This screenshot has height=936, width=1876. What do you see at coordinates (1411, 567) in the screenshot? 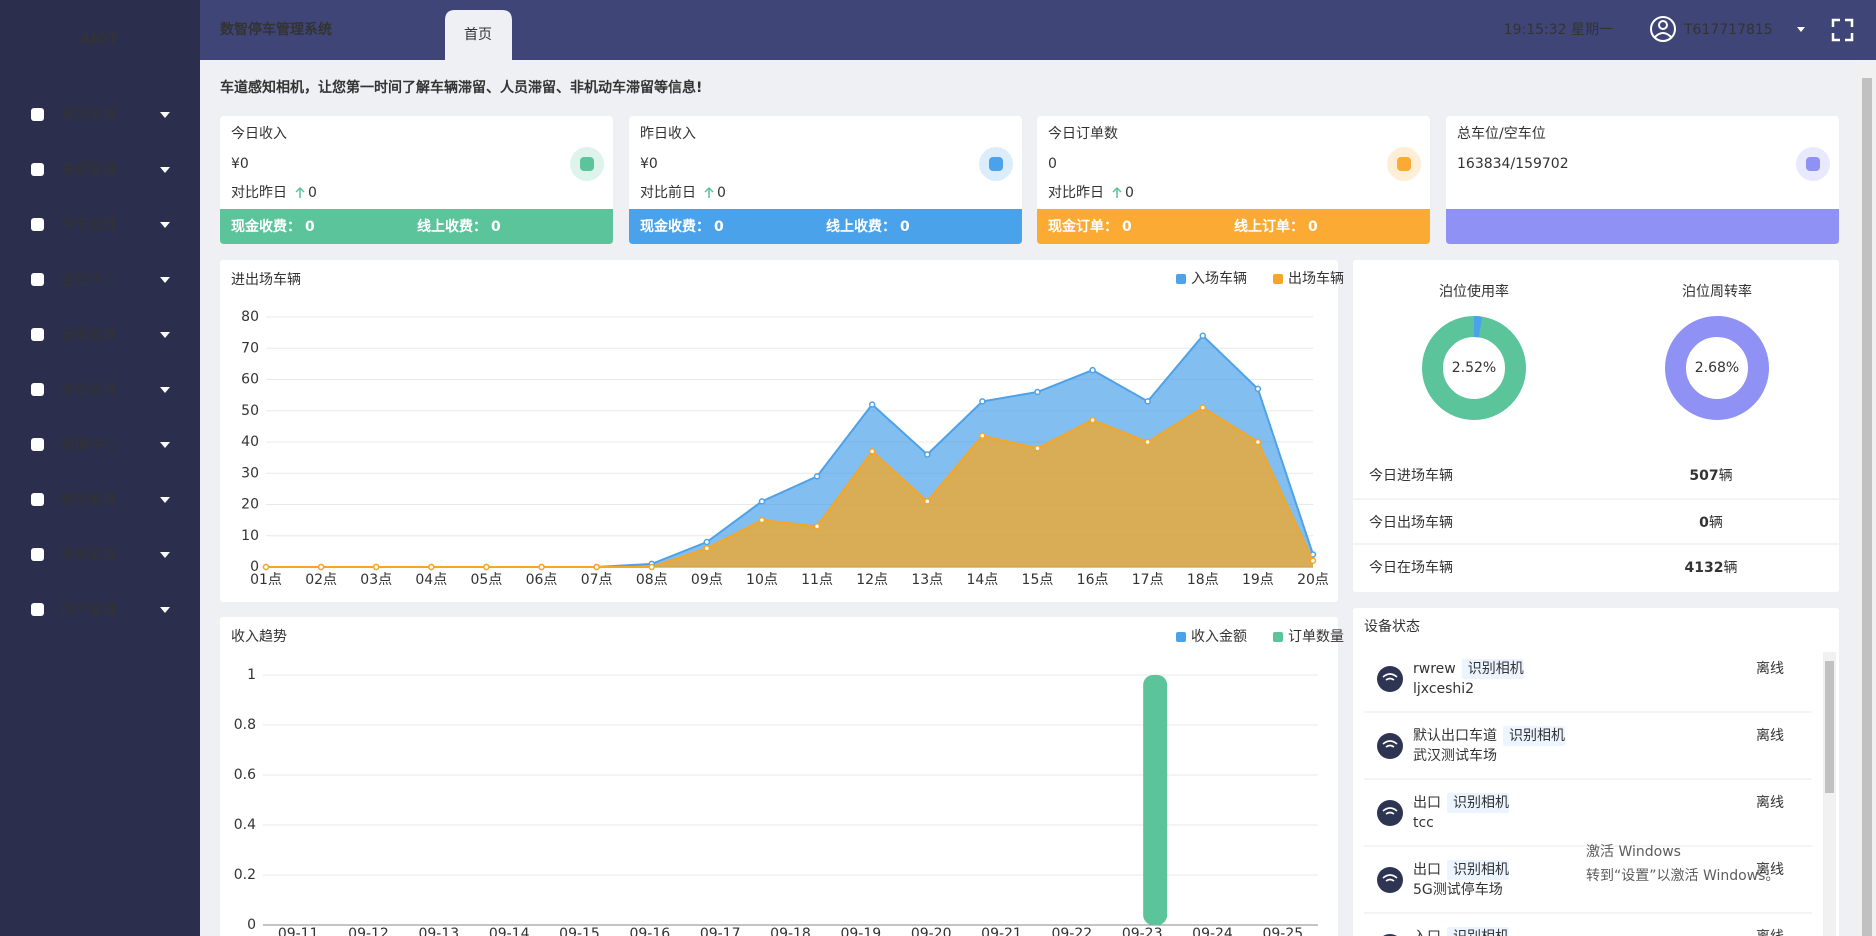
I see `stat-label: 今日在场车辆` at bounding box center [1411, 567].